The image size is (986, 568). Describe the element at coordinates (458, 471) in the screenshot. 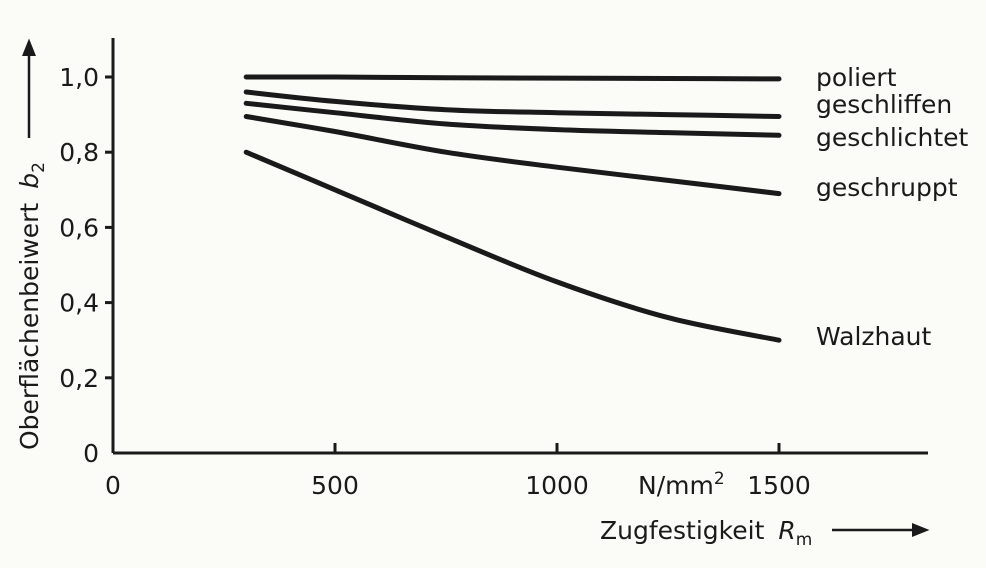

I see `x-axis-ticks: 0 500 1000 1500` at that location.